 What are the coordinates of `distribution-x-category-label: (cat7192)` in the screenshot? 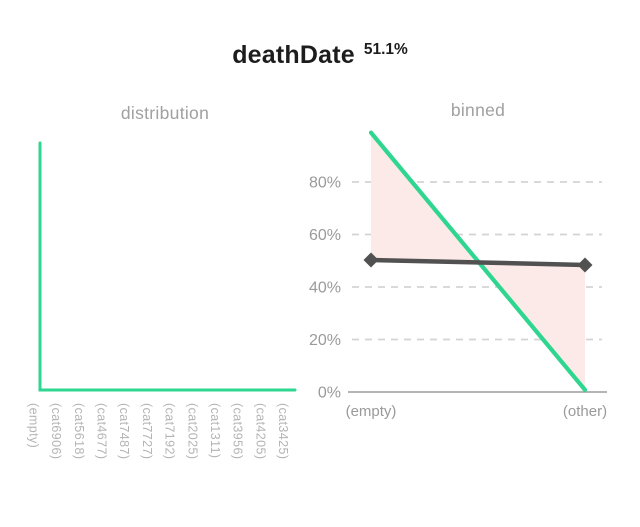 It's located at (169, 431).